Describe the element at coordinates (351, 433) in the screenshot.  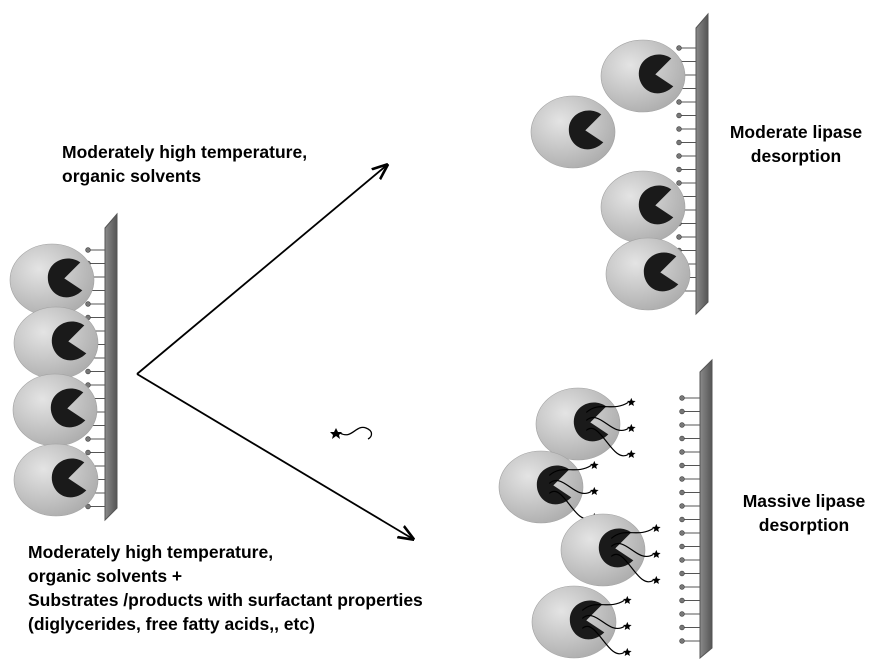
I see `surfactant-molecule-icon` at that location.